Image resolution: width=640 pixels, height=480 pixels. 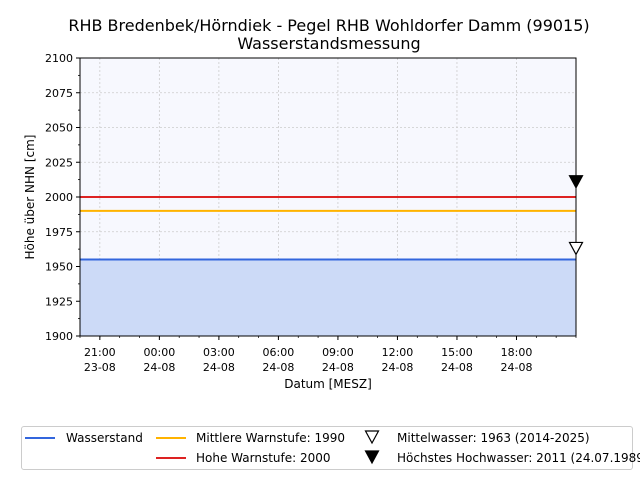 I want to click on legend-label-hohe-warnstufe: Hohe Warnstufe: 2000, so click(x=263, y=458).